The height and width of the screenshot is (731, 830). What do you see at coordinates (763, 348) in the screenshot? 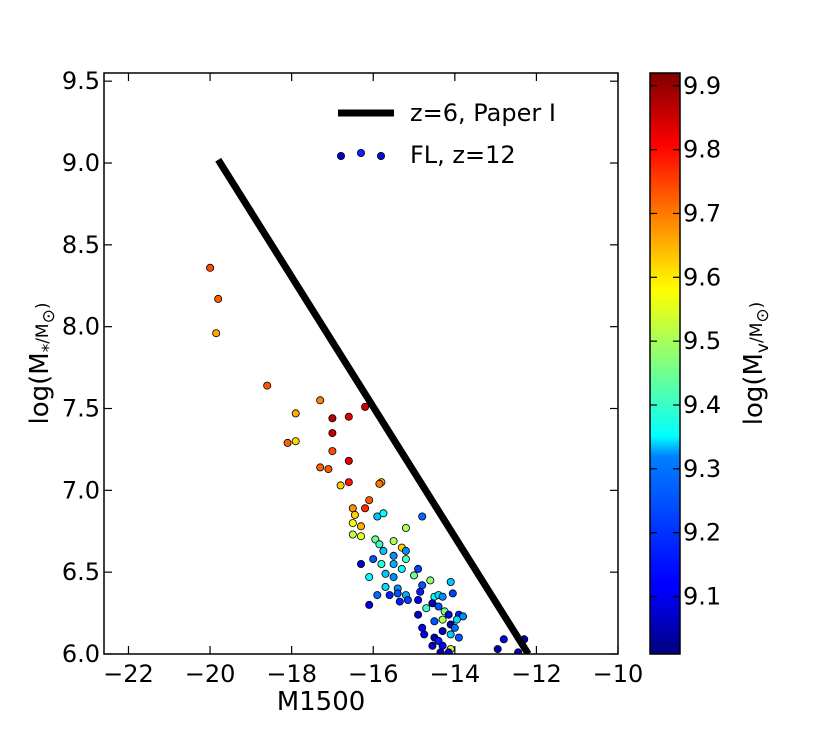
I see `cb-label-sub: v` at bounding box center [763, 348].